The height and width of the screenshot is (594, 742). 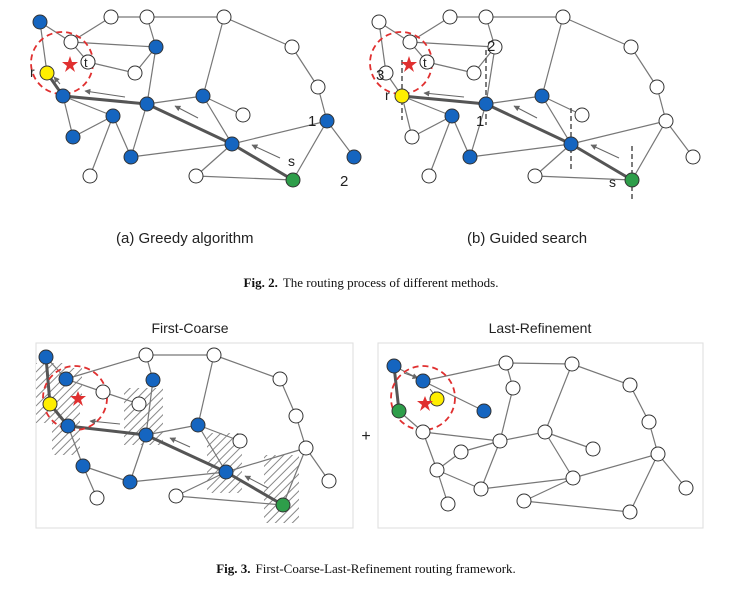 I want to click on fig2a-arrows, so click(x=167, y=117).